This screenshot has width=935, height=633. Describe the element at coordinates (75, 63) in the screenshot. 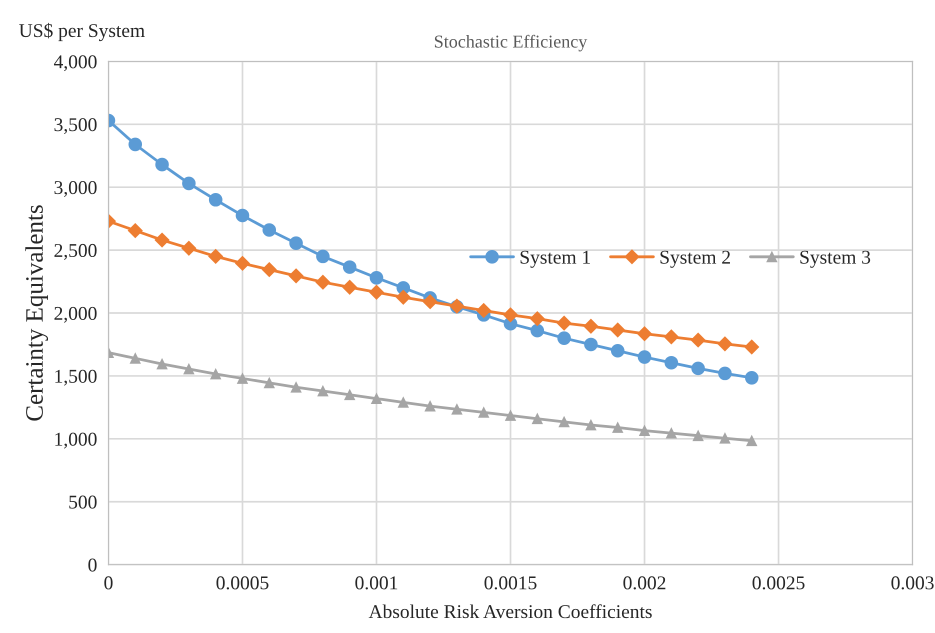

I see `y-tick-label: 4,000` at that location.